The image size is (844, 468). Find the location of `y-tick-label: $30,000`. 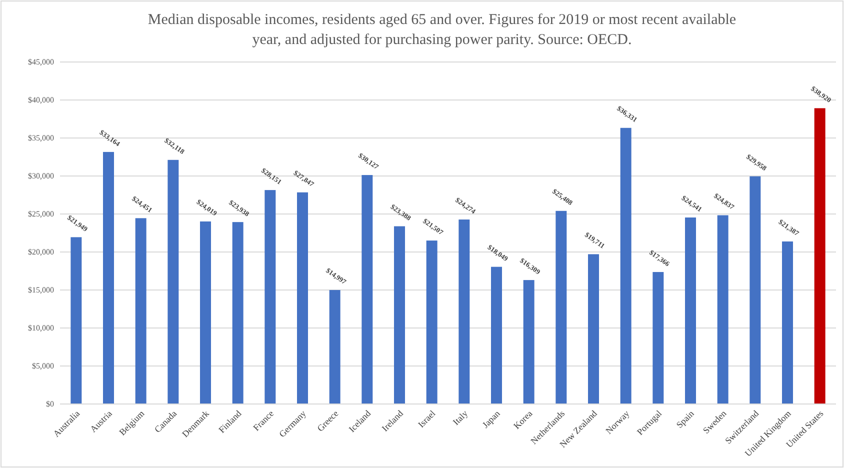

y-tick-label: $30,000 is located at coordinates (41, 176).